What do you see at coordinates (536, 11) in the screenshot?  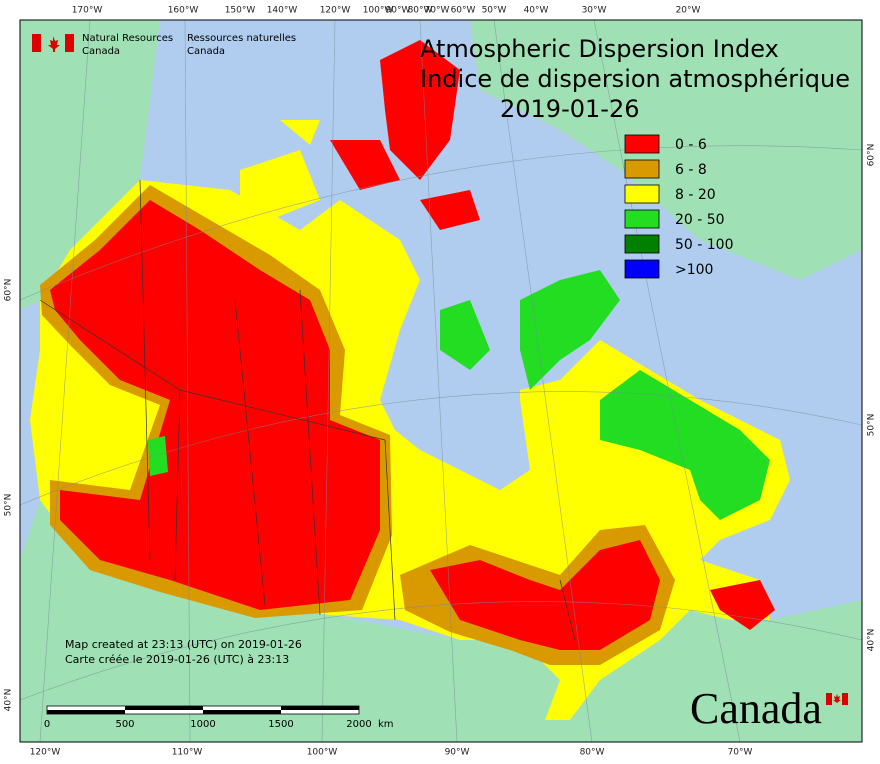 I see `graticule-label: 40°W` at bounding box center [536, 11].